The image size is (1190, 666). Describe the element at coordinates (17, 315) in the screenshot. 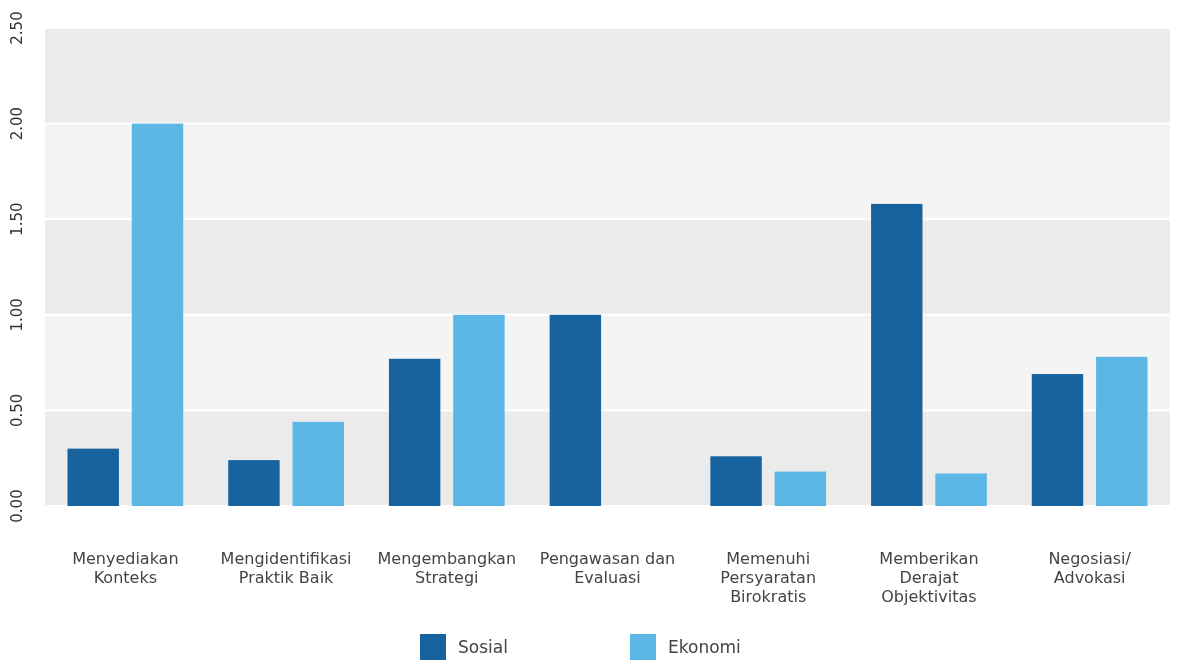

I see `y-tick-label: 1.00` at that location.